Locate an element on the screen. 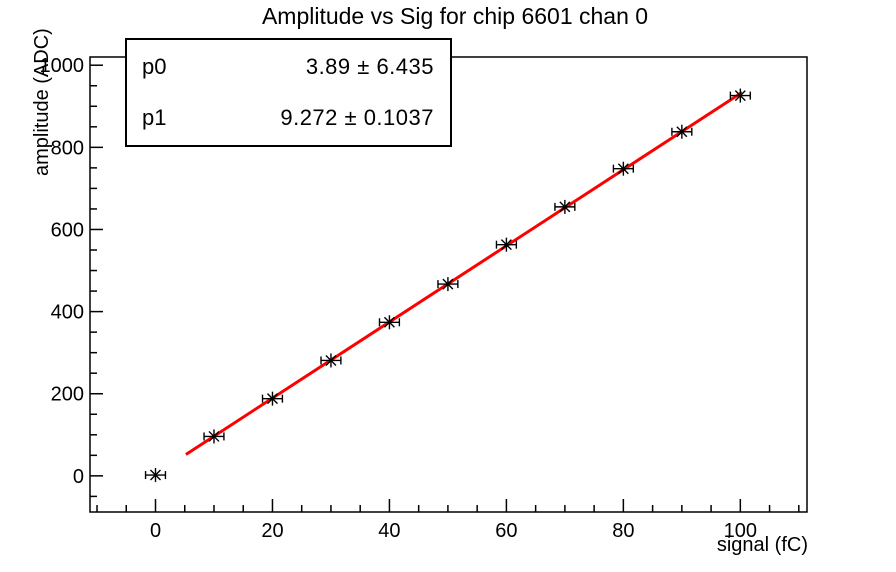 This screenshot has width=896, height=572. param-name: p0 is located at coordinates (154, 67).